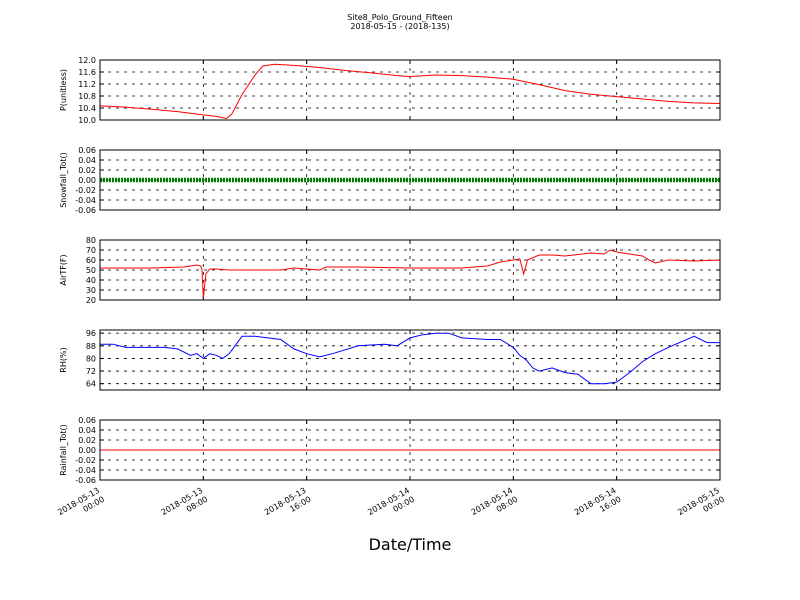  I want to click on x-tick-label: 2018-05-1416:00, so click(598, 506).